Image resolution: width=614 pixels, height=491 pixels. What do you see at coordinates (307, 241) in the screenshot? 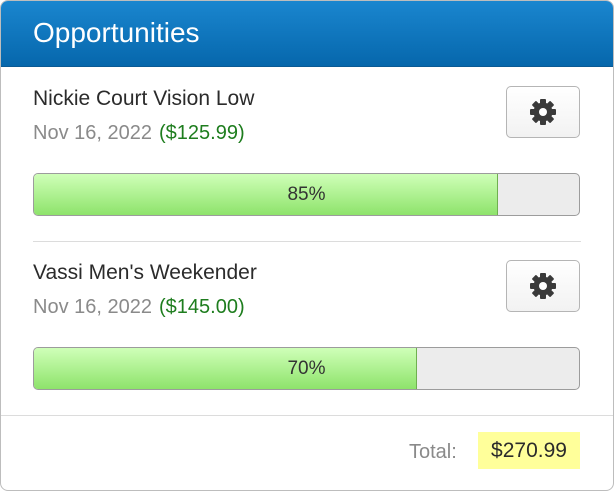
I see `item-divider` at bounding box center [307, 241].